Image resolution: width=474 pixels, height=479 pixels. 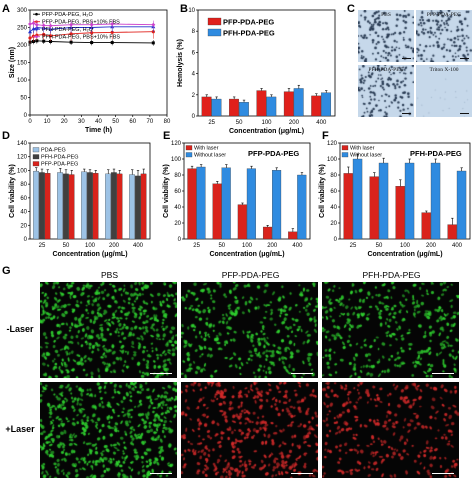 What do you see at coordinates (81, 122) in the screenshot?
I see `x-tick-label-a-3: 30` at bounding box center [81, 122].